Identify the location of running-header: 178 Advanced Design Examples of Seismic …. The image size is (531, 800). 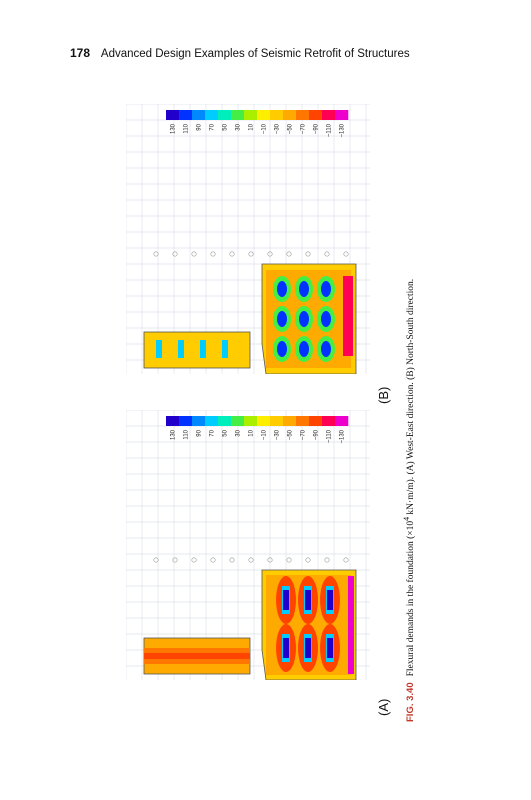
(240, 53).